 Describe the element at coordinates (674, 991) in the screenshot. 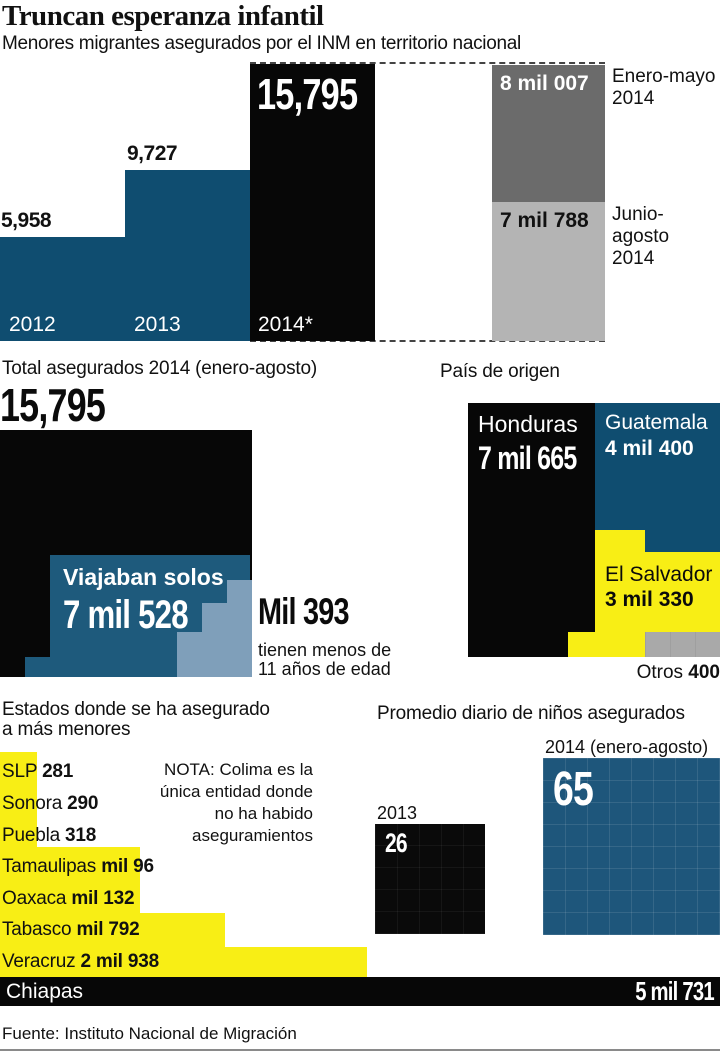

I see `chiapas-value: 5 mil 731` at that location.